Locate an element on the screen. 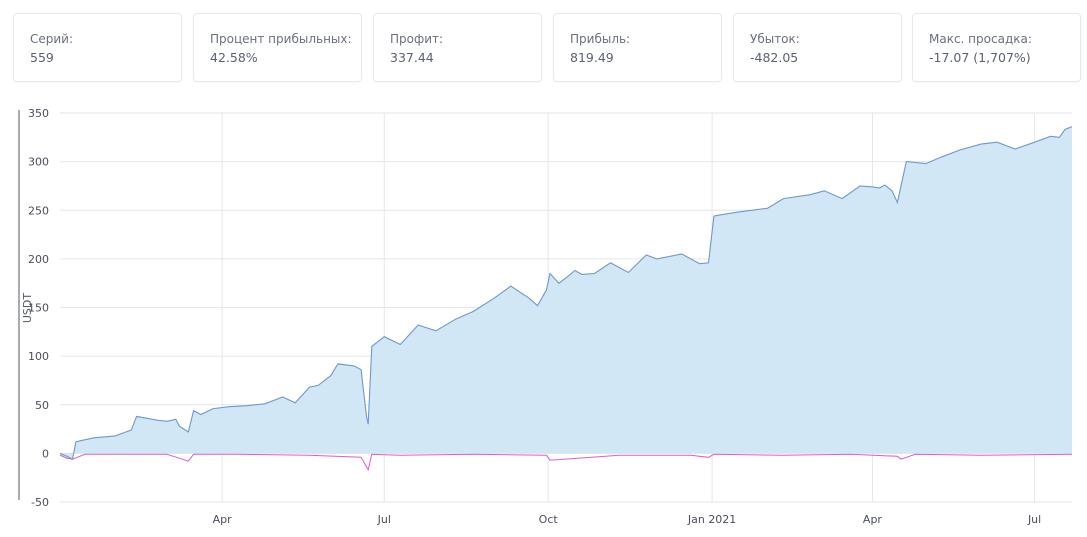  y-tick-label: 200 is located at coordinates (38, 259).